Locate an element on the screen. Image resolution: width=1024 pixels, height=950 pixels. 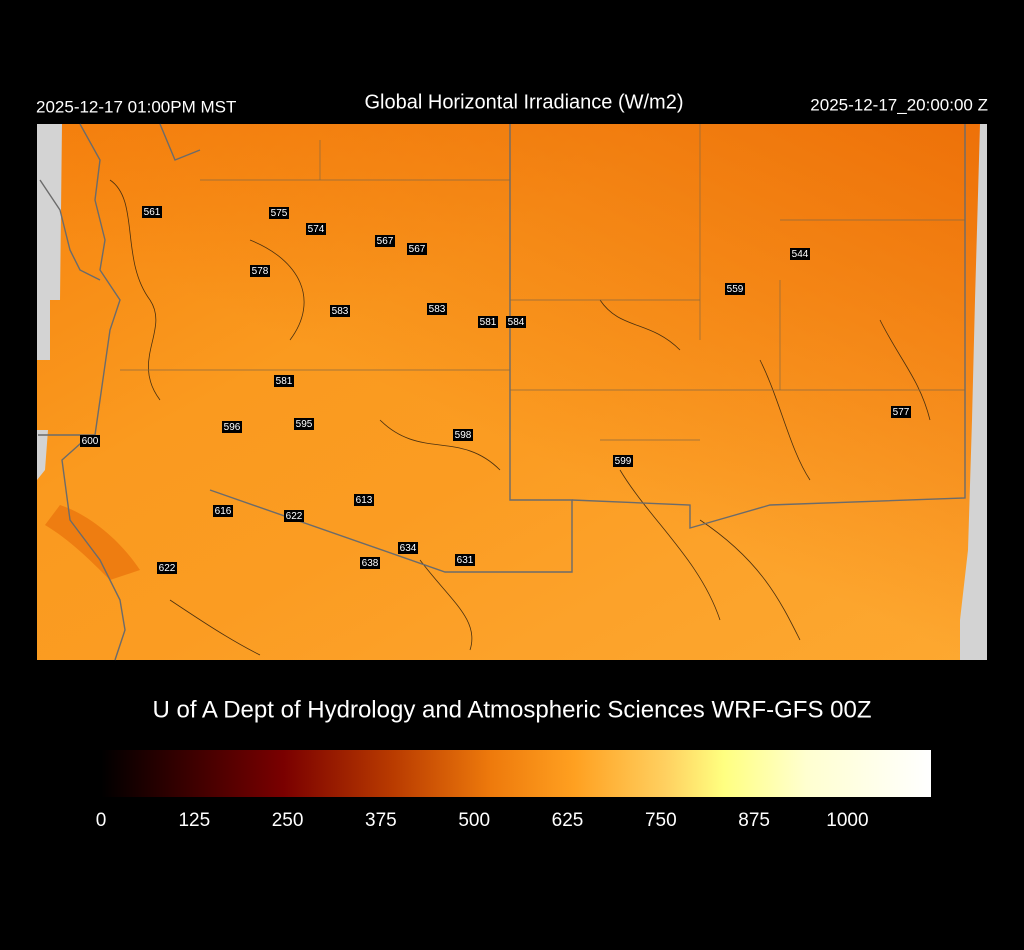
station-label: 613 is located at coordinates (364, 500).